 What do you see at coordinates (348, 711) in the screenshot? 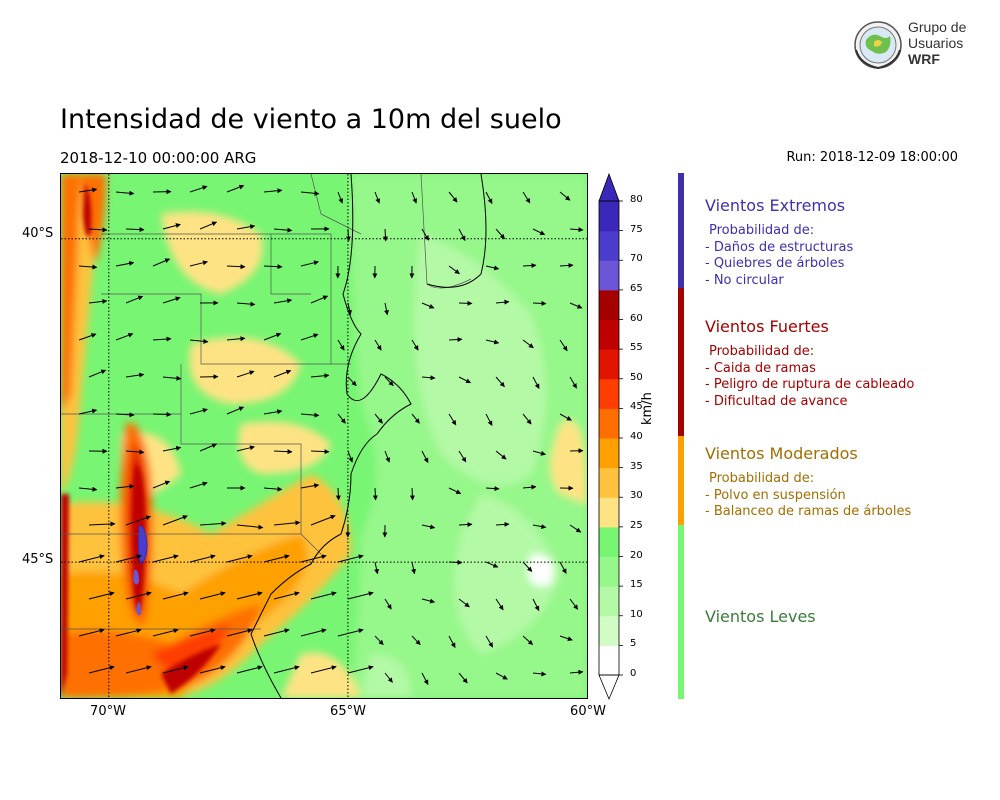
I see `lon-label-65w: 65°W` at bounding box center [348, 711].